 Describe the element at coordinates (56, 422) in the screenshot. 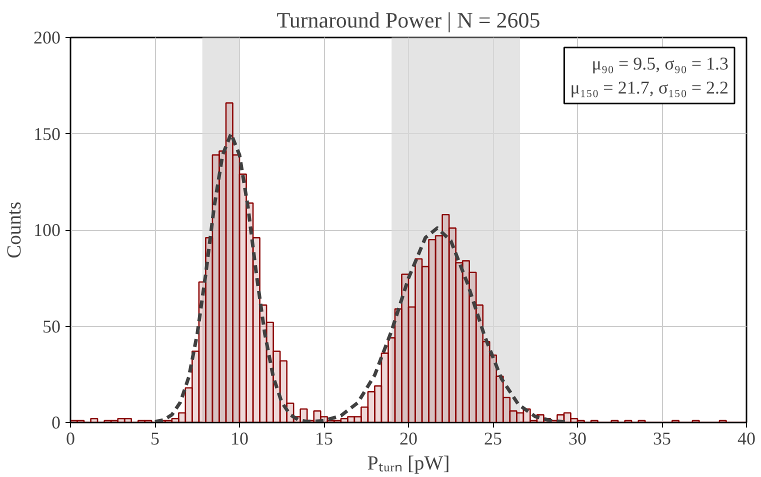

I see `y-tick-label: 0` at that location.